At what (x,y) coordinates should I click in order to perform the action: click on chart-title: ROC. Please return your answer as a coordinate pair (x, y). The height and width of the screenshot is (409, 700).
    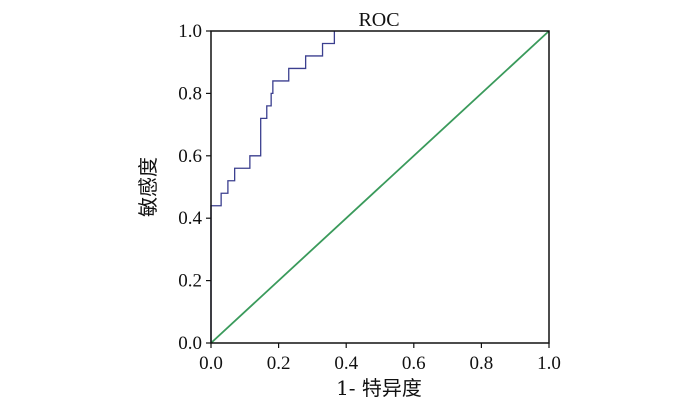
    Looking at the image, I should click on (378, 20).